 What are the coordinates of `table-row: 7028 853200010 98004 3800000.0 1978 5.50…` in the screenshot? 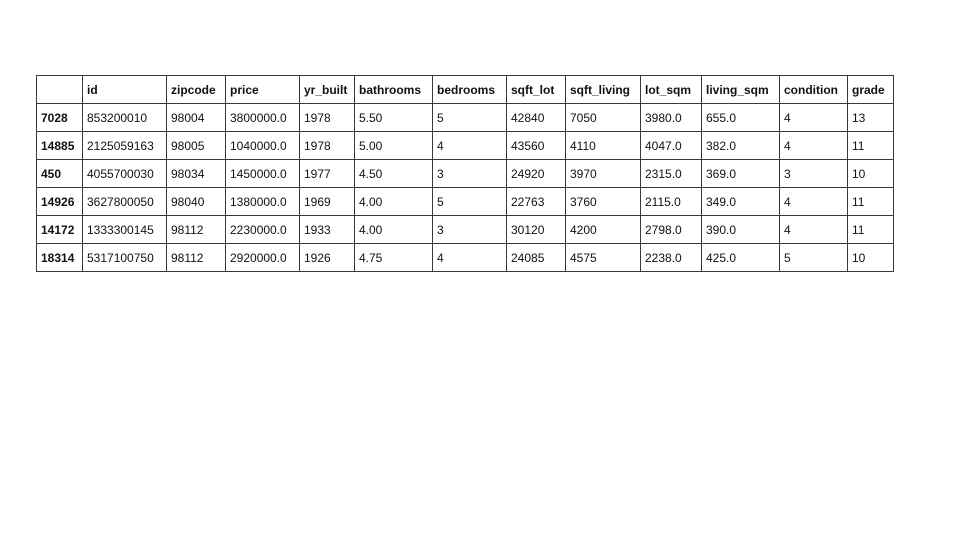 It's located at (465, 117).